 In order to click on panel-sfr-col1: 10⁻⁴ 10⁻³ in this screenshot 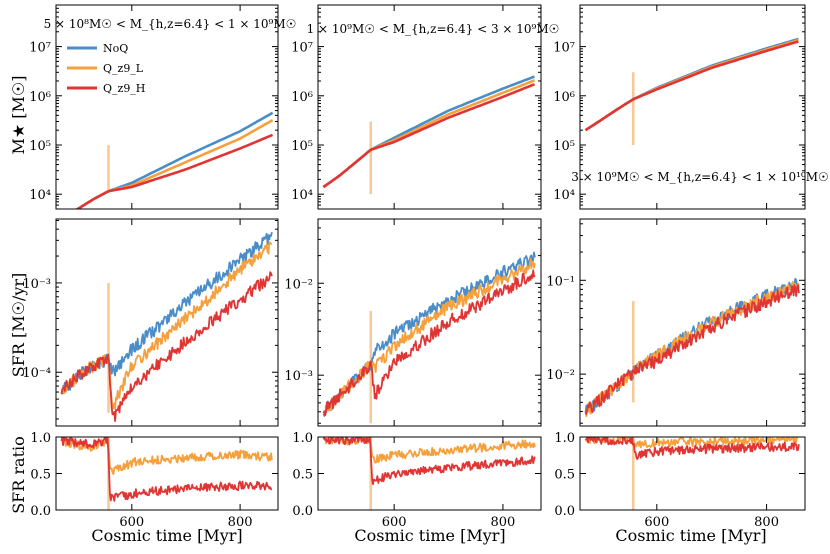, I will do `click(150, 322)`.